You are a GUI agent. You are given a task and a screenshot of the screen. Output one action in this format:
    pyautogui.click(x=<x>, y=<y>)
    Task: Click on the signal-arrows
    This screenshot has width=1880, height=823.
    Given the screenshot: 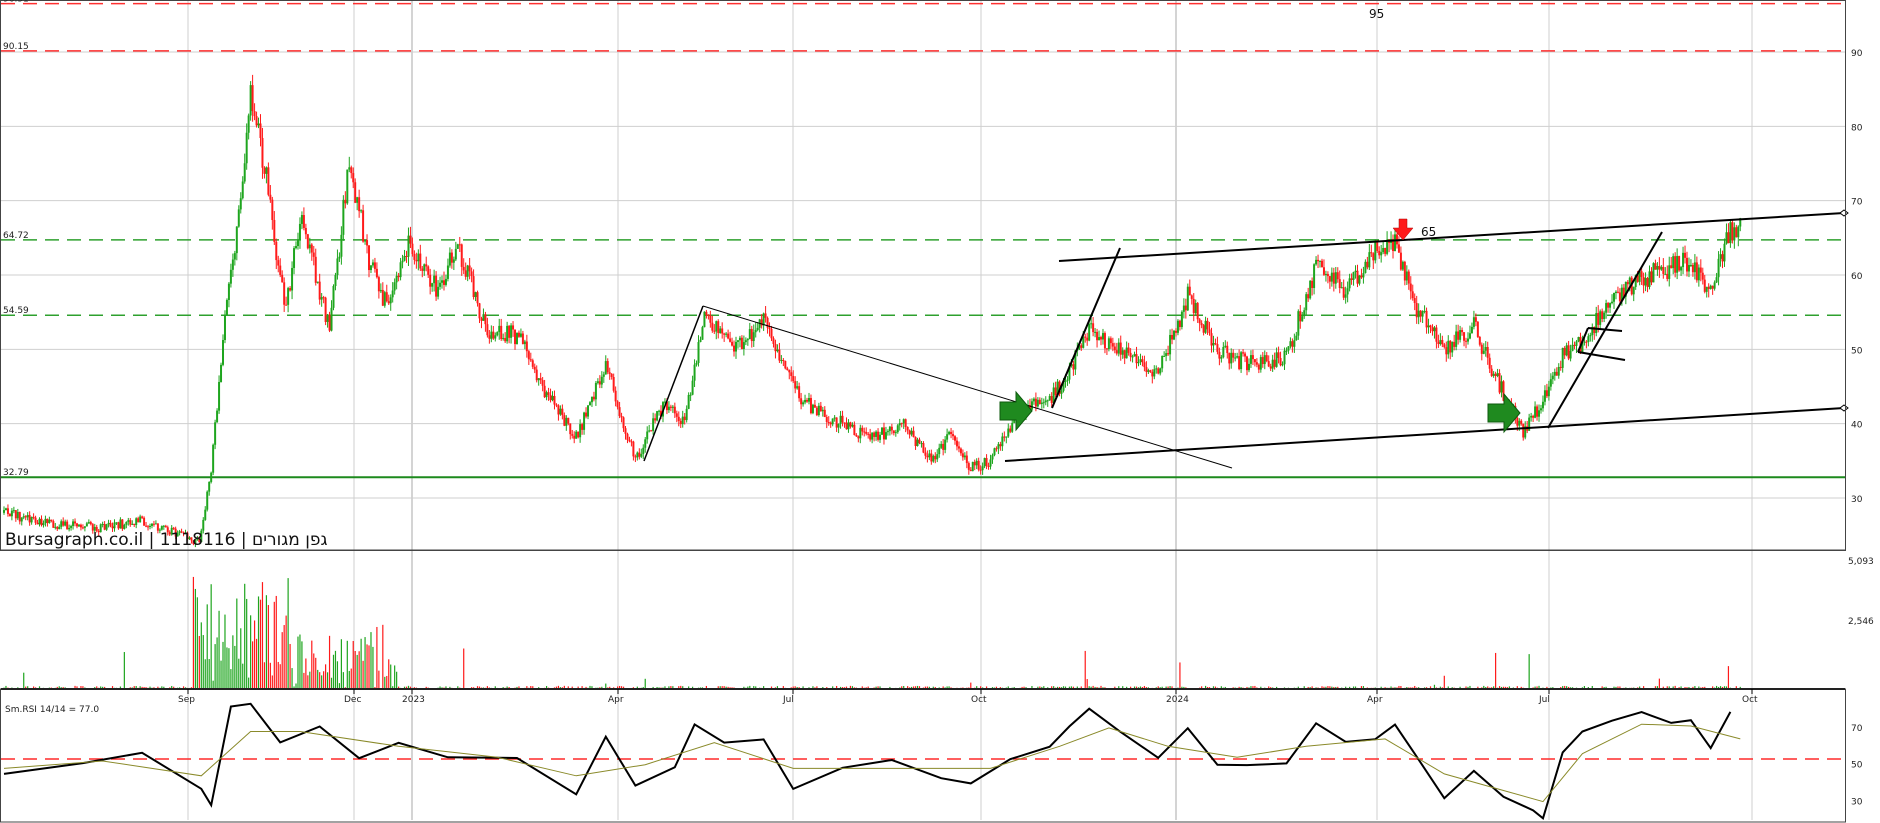 What is the action you would take?
    pyautogui.click(x=1260, y=326)
    